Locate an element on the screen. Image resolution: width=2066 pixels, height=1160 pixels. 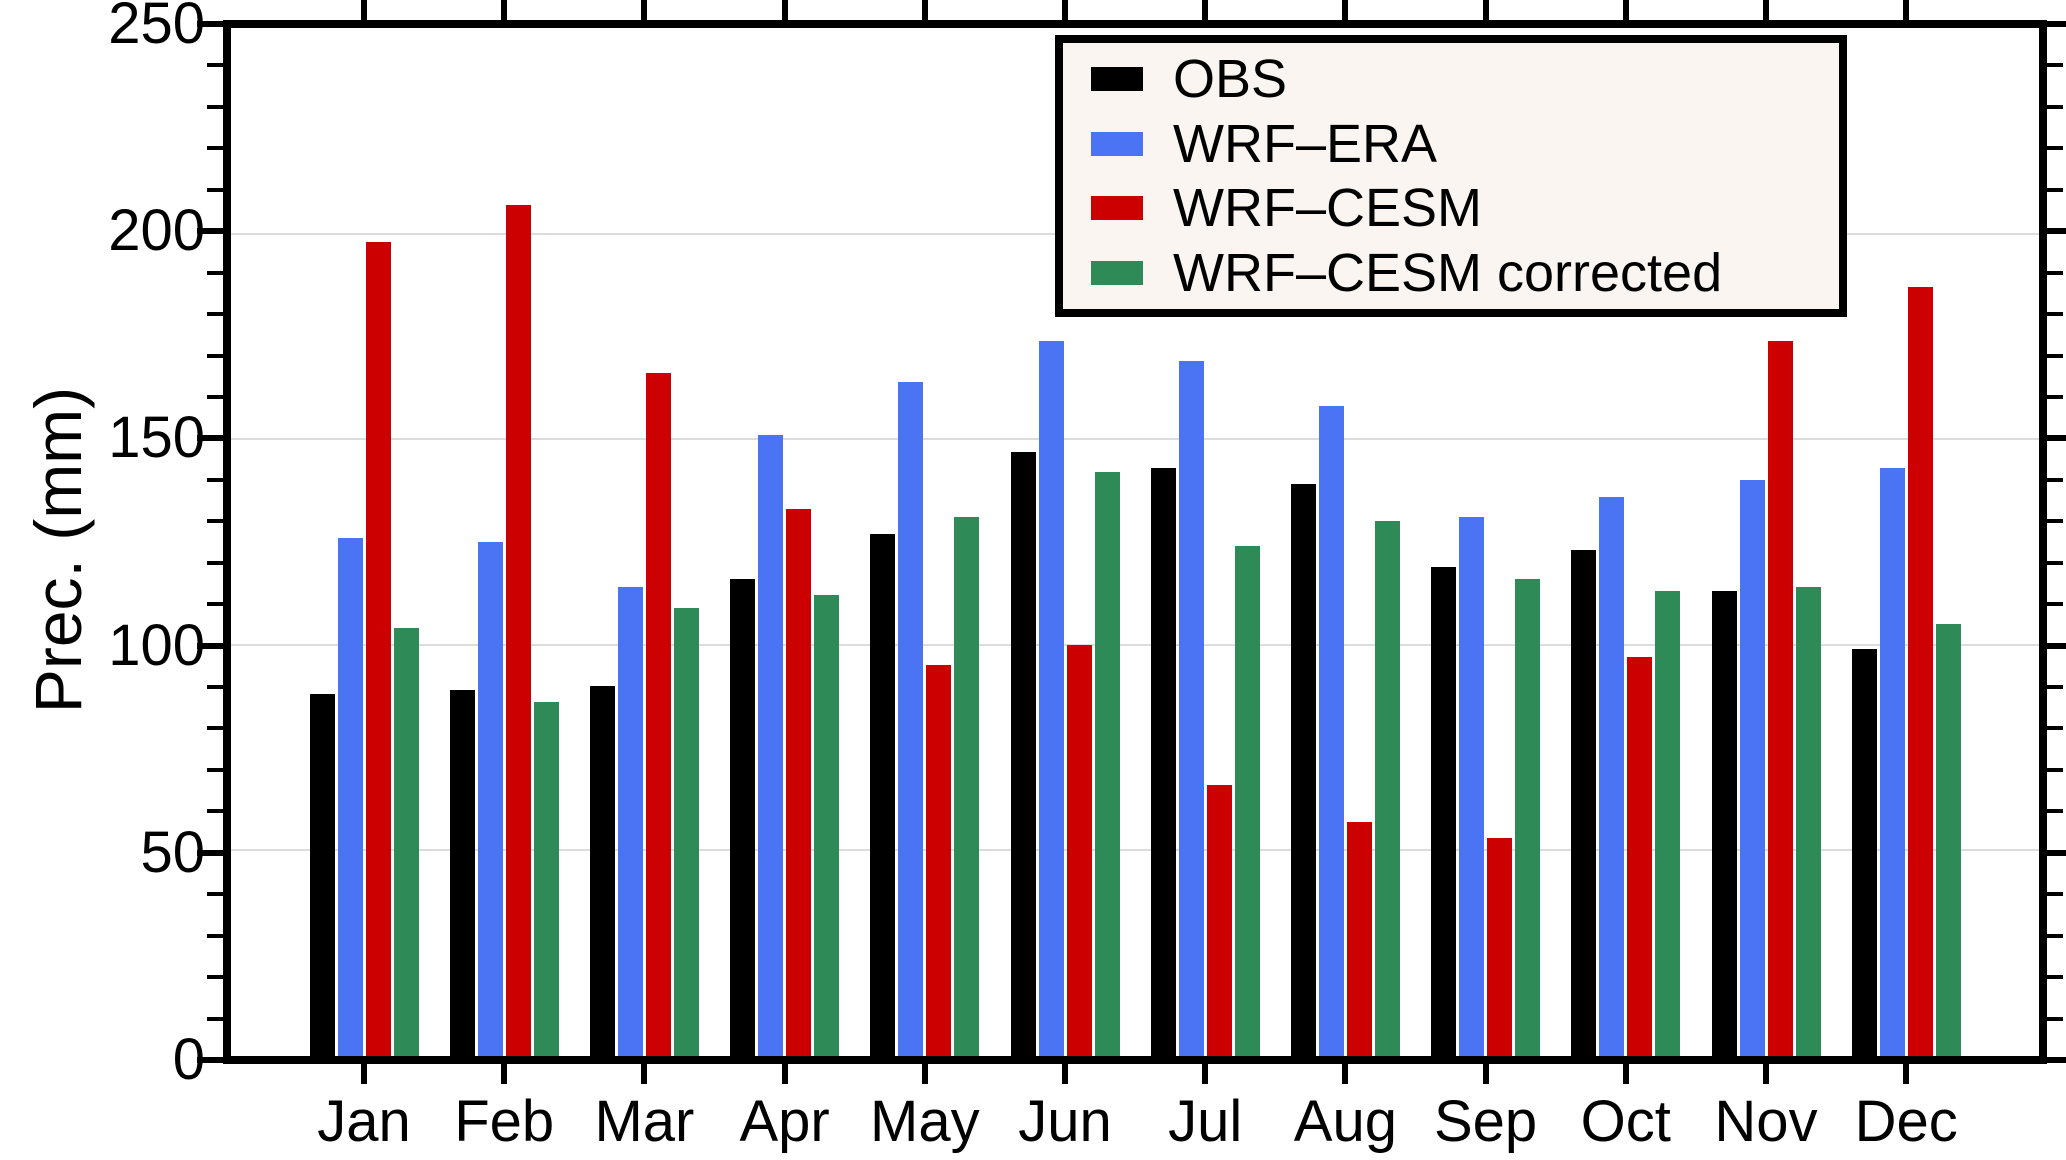
bottom-month-tick-Jul is located at coordinates (1205, 1074).